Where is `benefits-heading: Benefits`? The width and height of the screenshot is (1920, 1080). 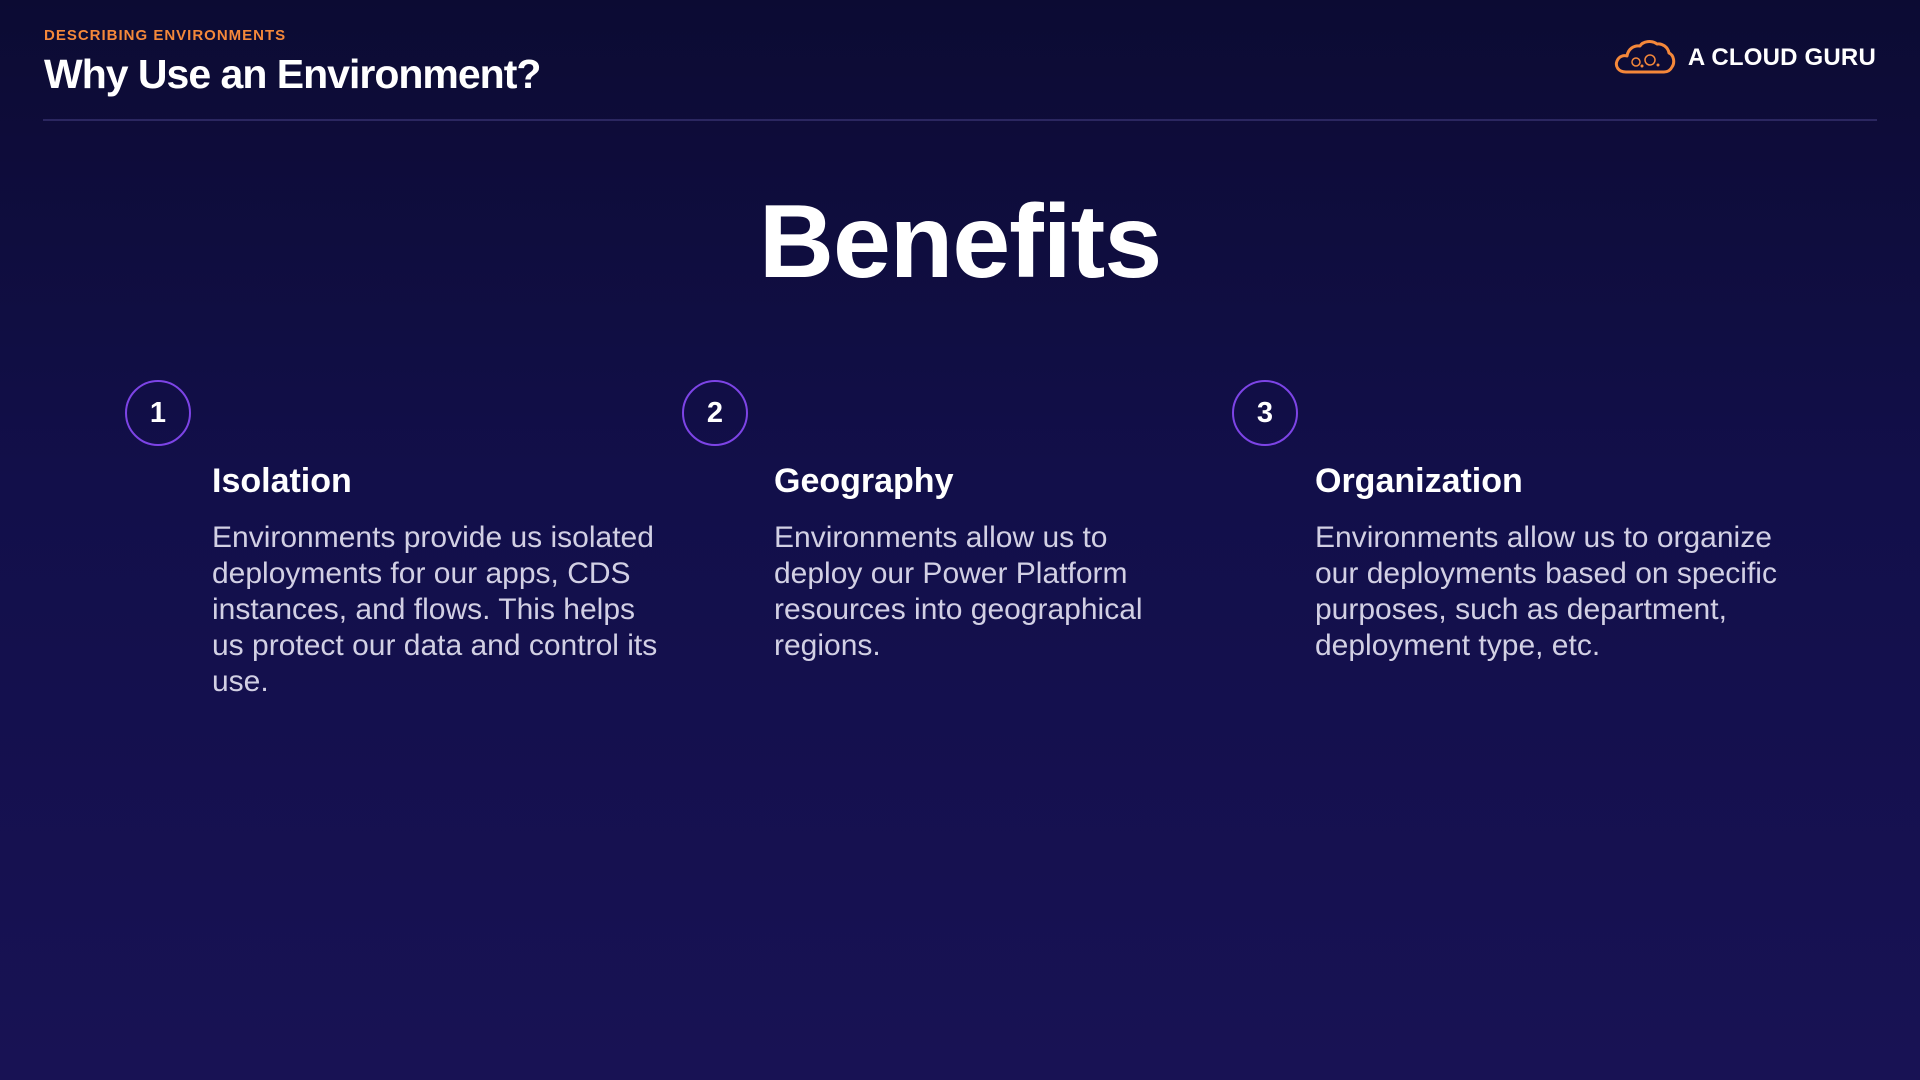 benefits-heading: Benefits is located at coordinates (960, 242).